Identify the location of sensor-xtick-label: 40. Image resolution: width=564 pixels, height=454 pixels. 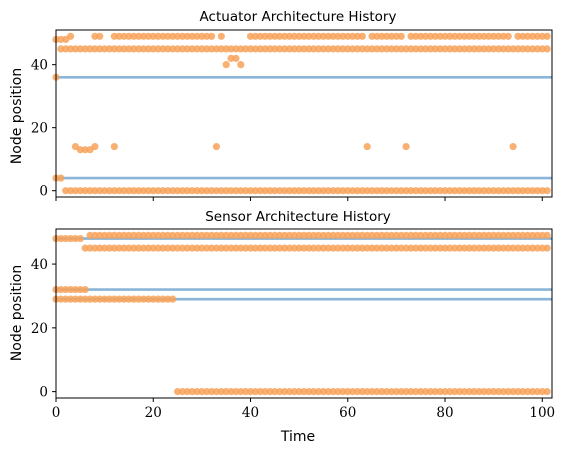
(250, 413).